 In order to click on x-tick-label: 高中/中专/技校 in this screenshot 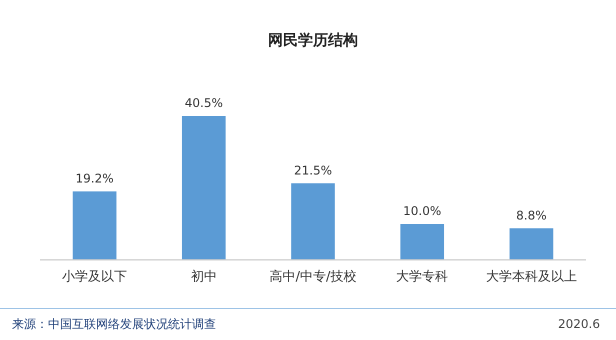, I will do `click(313, 276)`.